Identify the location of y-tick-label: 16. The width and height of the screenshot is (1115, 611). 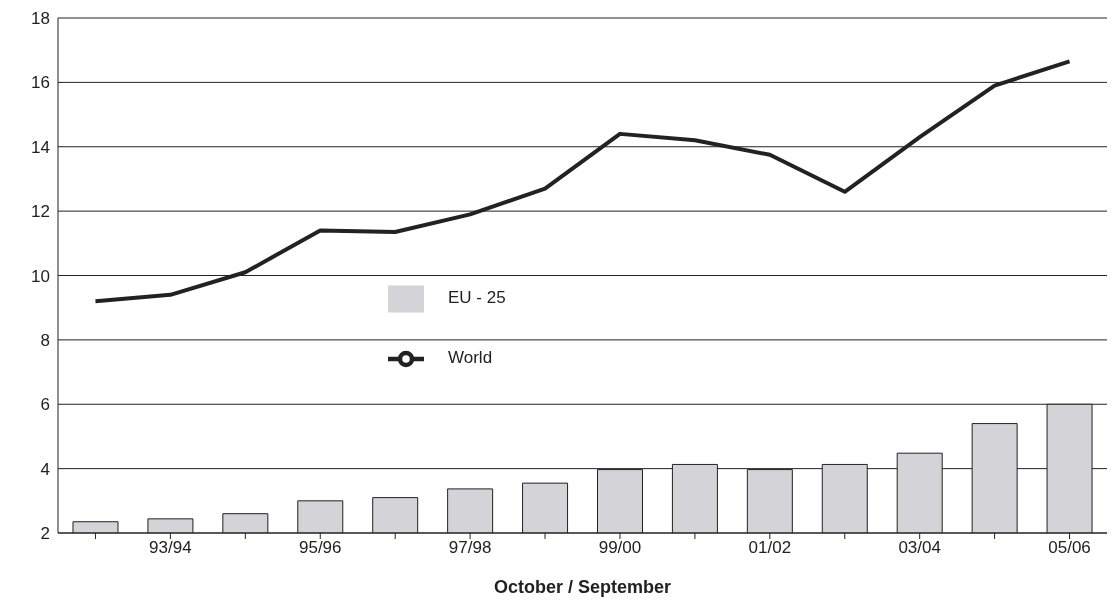
(40, 83).